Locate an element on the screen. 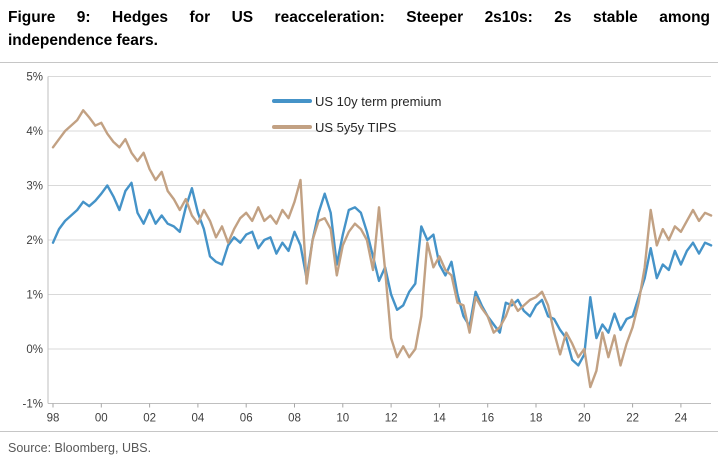 This screenshot has width=718, height=471. legend-item-us-10y-term-premium: US 10y term premium is located at coordinates (356, 101).